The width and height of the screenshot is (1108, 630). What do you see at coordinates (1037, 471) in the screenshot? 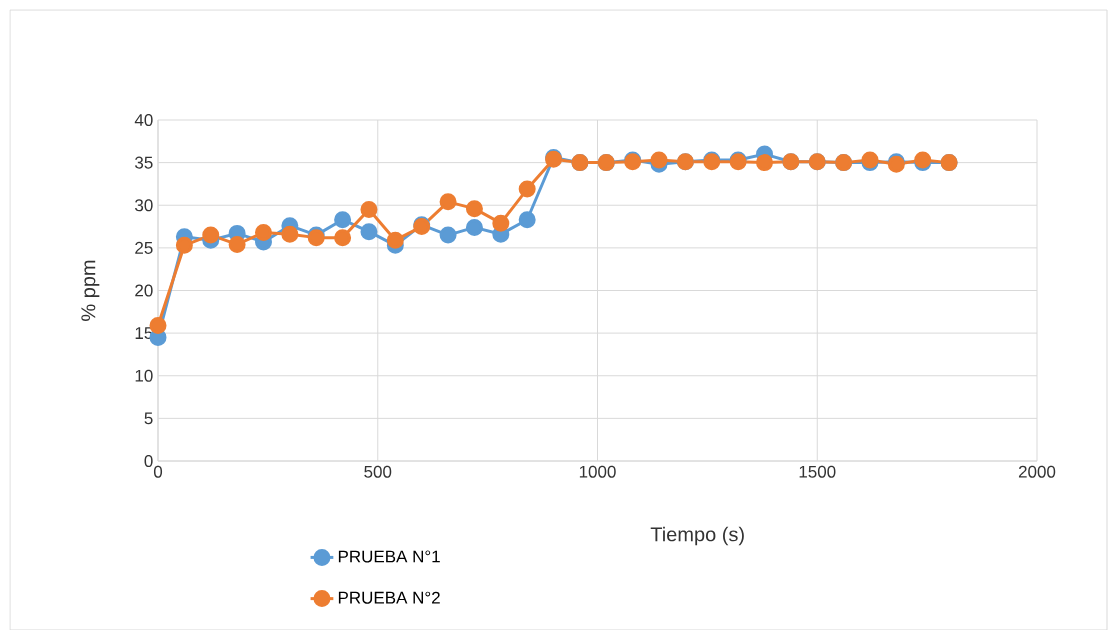
I see `x-tick-label: 2000` at bounding box center [1037, 471].